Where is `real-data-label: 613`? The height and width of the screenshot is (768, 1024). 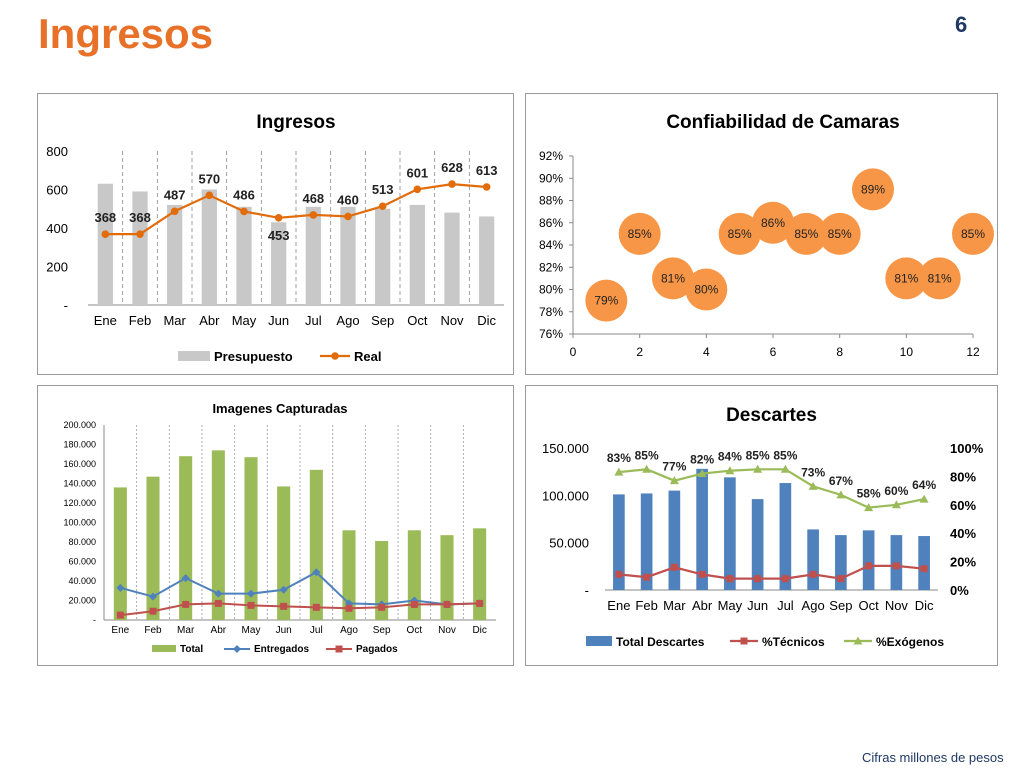
real-data-label: 613 is located at coordinates (487, 170).